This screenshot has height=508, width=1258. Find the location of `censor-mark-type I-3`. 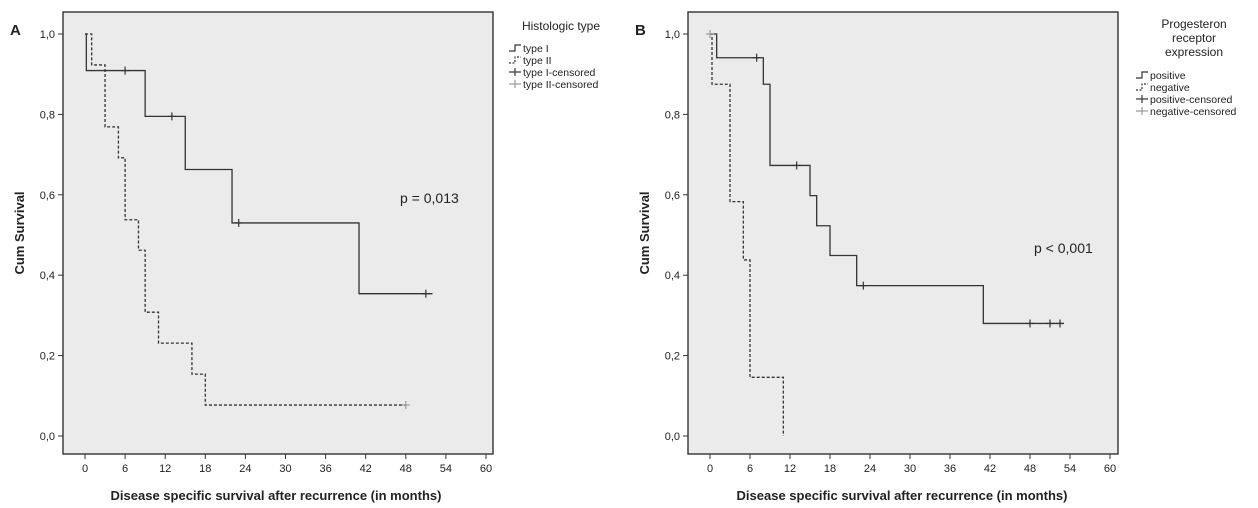

censor-mark-type I-3 is located at coordinates (425, 293).